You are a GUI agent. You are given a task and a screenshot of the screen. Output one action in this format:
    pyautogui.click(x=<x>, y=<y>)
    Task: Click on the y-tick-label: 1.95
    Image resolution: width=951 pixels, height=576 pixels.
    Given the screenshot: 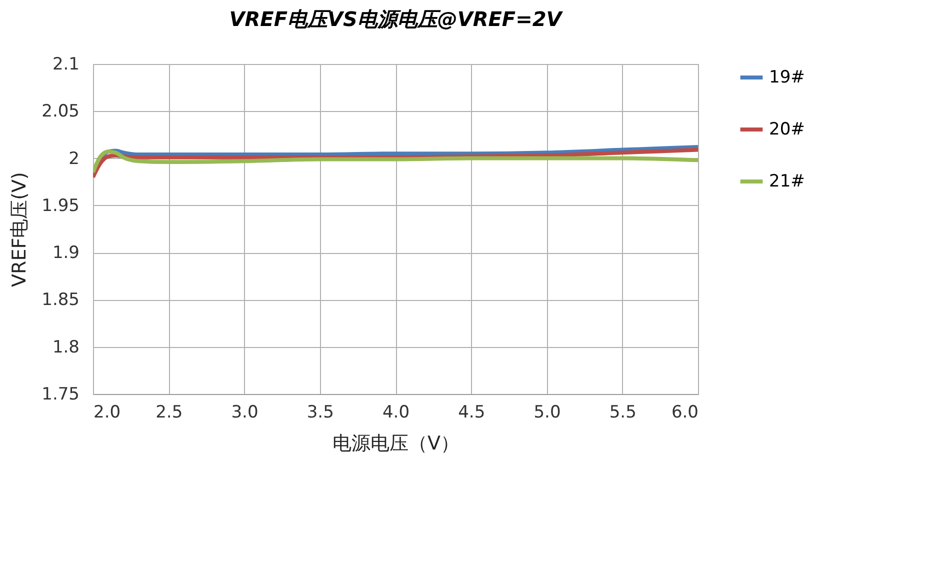 What is the action you would take?
    pyautogui.click(x=61, y=206)
    